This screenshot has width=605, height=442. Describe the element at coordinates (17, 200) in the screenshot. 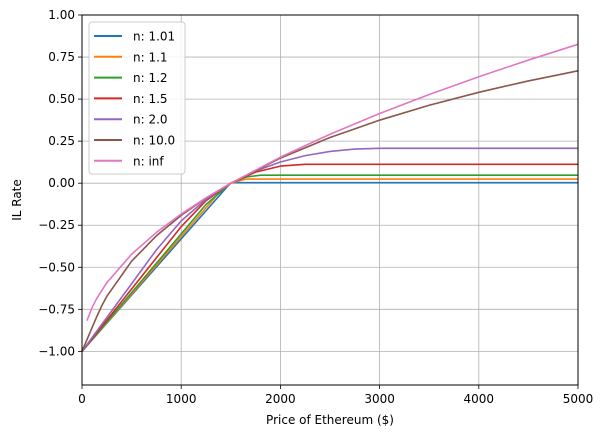

I see `y-axis-label: IL Rate` at that location.